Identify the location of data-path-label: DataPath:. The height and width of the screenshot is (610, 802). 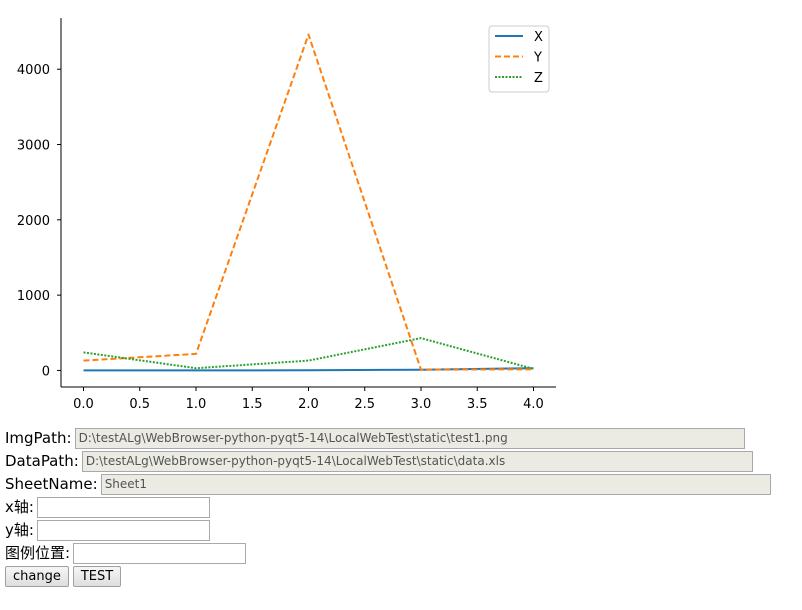
(42, 461).